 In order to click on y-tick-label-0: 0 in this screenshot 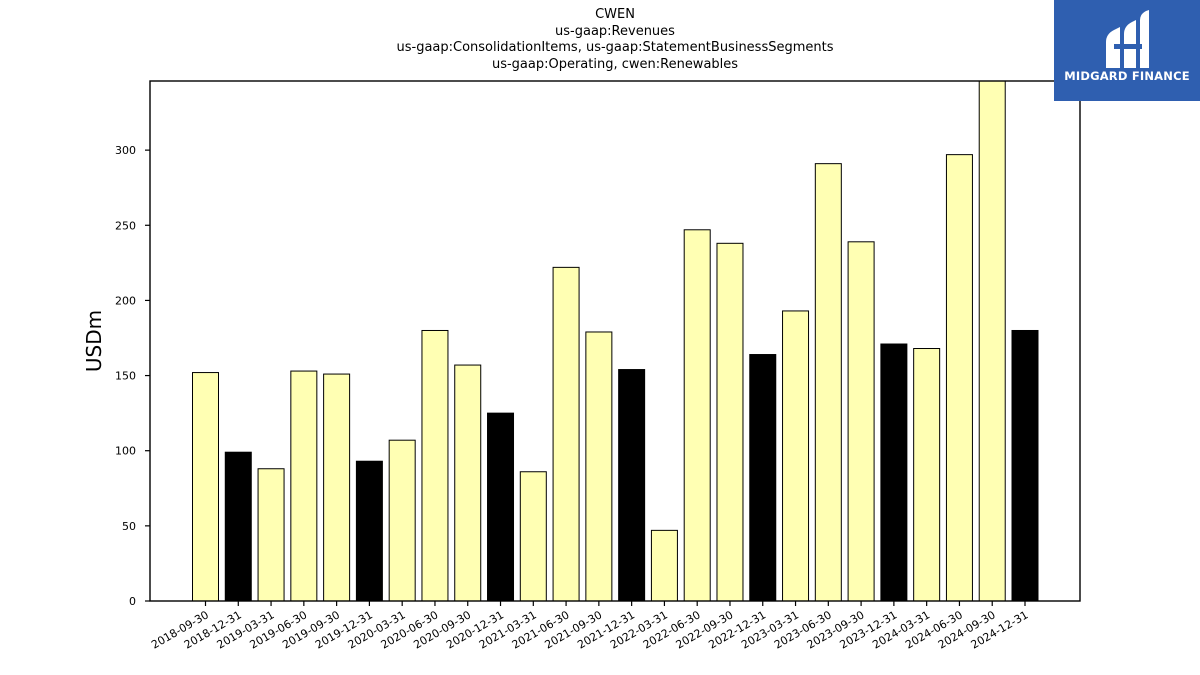, I will do `click(132, 601)`.